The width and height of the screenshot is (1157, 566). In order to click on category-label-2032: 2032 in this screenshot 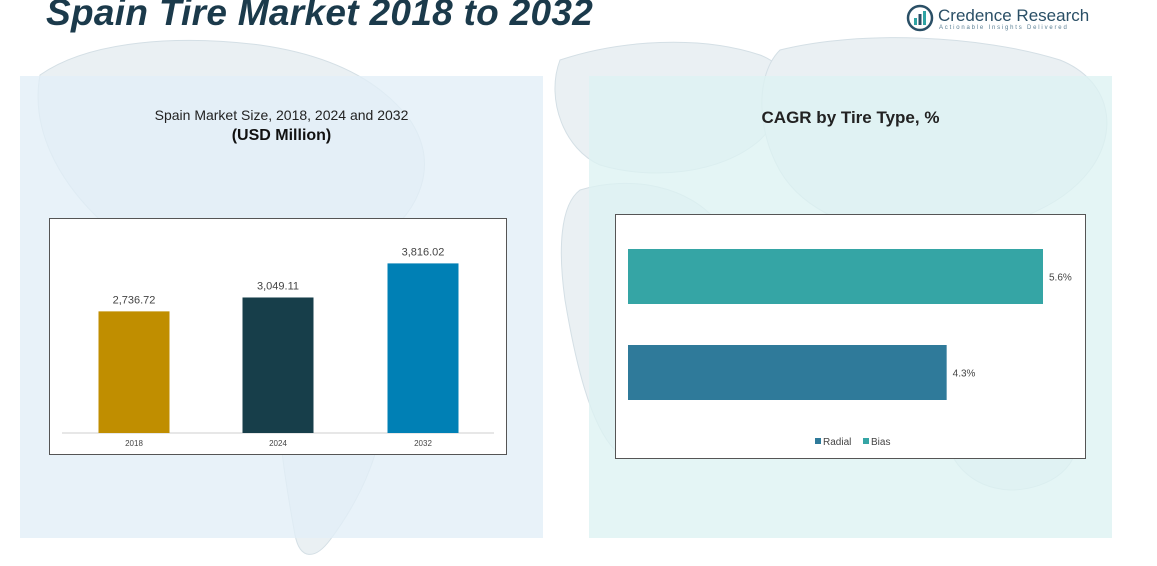, I will do `click(423, 443)`.